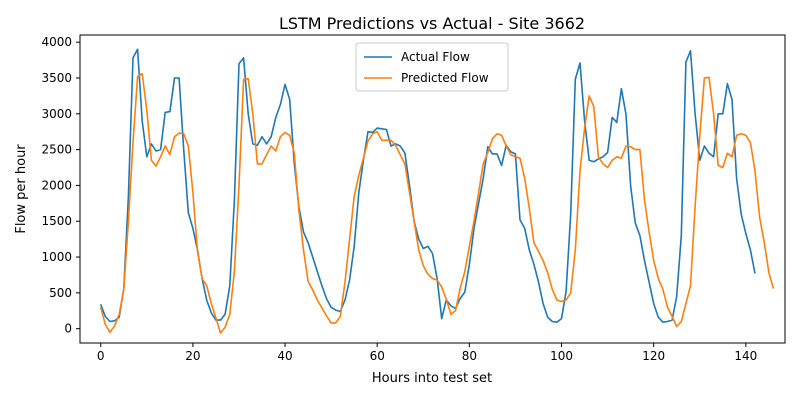 Image resolution: width=800 pixels, height=404 pixels. What do you see at coordinates (56, 150) in the screenshot?
I see `y-tick-label: 2500` at bounding box center [56, 150].